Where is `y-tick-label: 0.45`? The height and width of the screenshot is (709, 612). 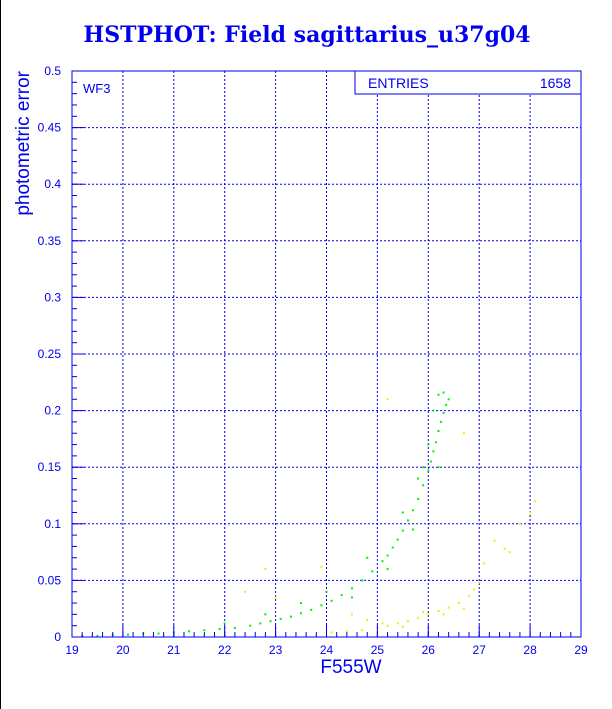 y-tick-label: 0.45 is located at coordinates (50, 128).